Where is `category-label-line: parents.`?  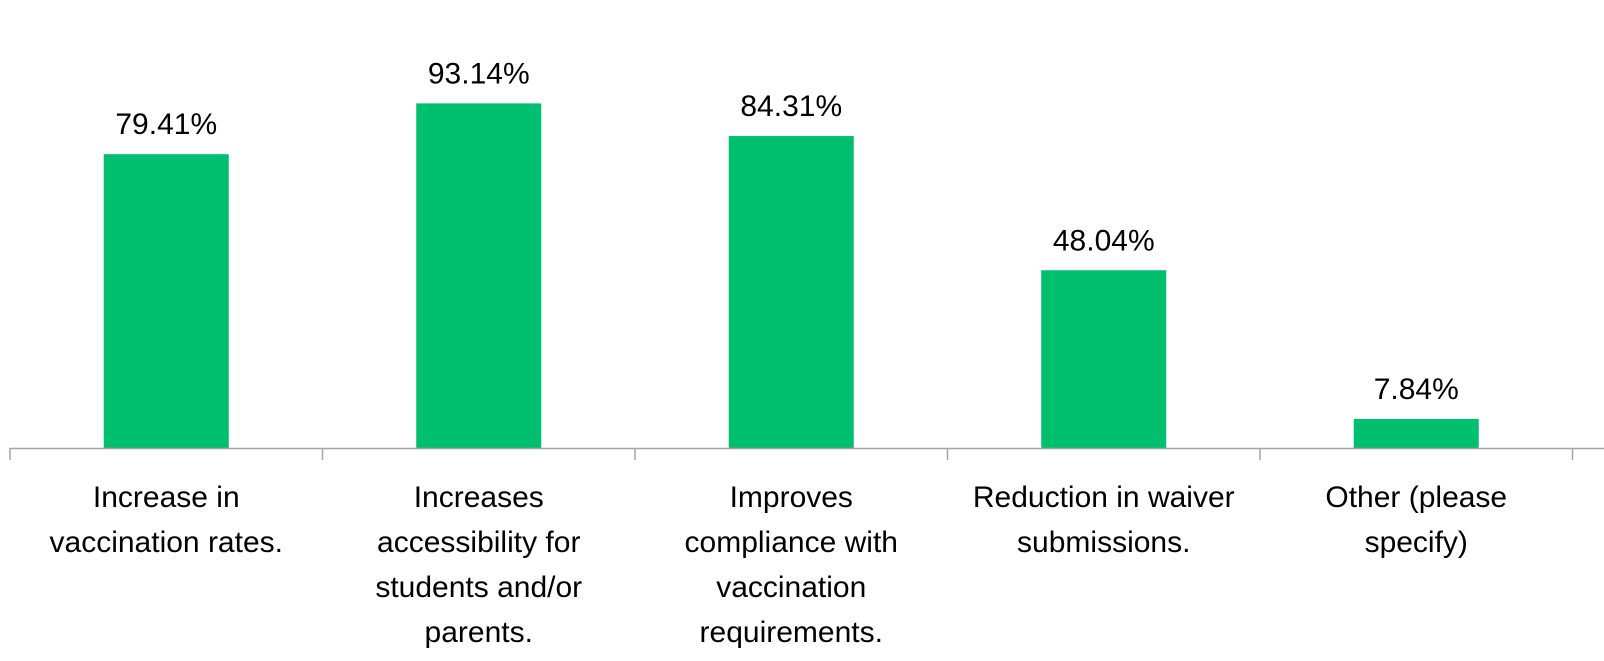 category-label-line: parents. is located at coordinates (479, 632).